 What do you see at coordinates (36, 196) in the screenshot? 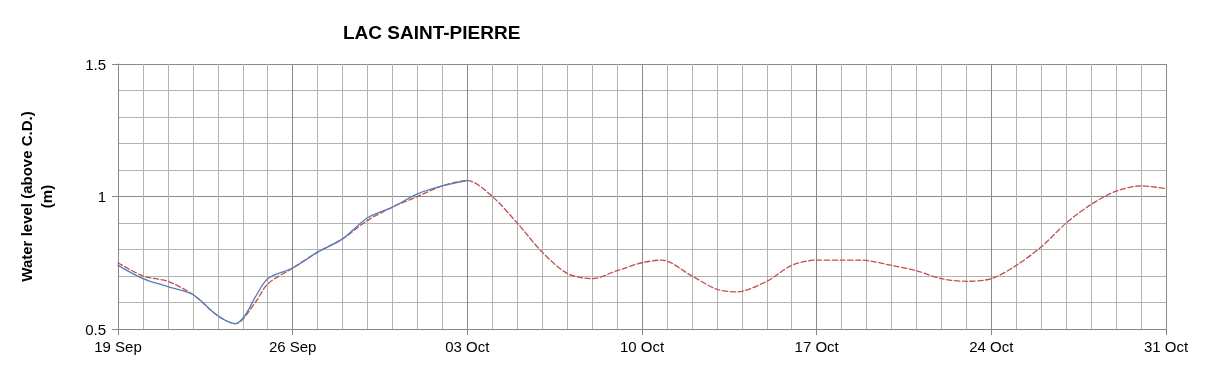
I see `y-axis-title: Water level (above C.D.) (m)` at bounding box center [36, 196].